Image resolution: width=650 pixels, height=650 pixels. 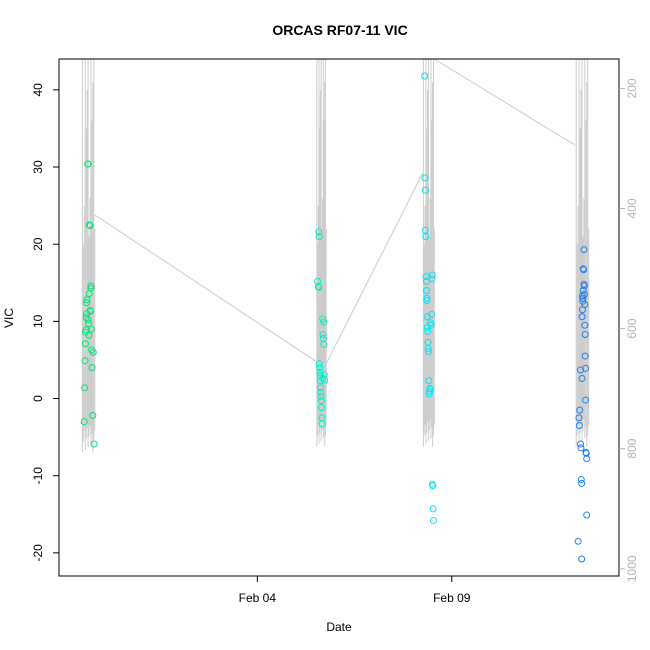 I want to click on y-tick-label: 20, so click(x=38, y=244).